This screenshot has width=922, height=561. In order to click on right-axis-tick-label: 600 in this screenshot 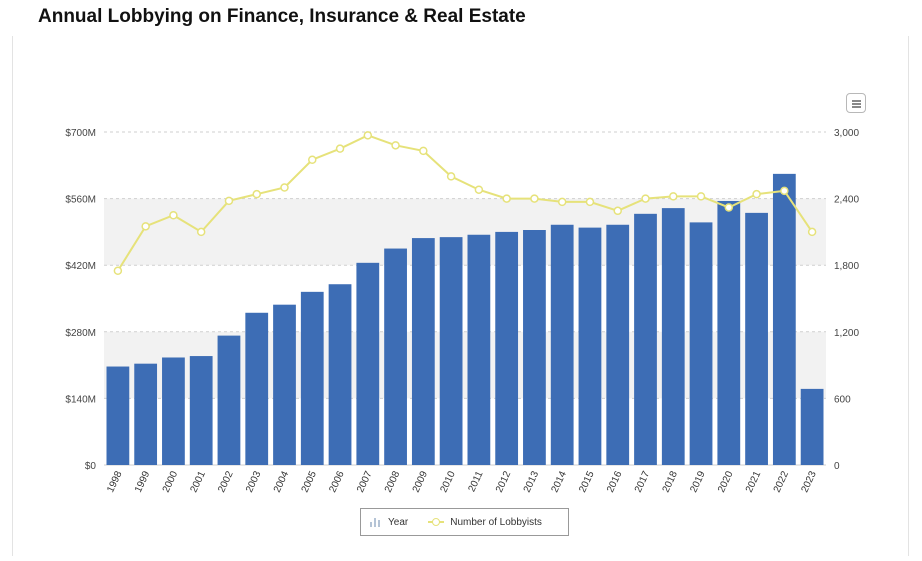, I will do `click(842, 399)`.